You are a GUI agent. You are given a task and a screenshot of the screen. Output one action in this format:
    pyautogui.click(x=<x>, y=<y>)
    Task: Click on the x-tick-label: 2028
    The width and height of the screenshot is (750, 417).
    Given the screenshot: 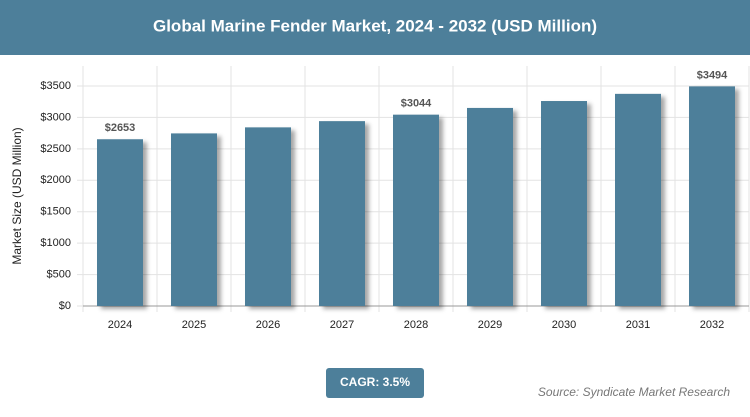 What is the action you would take?
    pyautogui.click(x=416, y=325)
    